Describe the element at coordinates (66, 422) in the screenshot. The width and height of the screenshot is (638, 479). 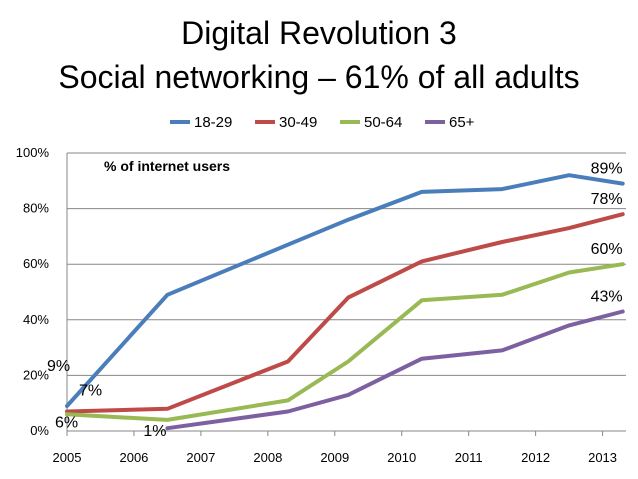
I see `data-label-start-50-64: 6%` at that location.